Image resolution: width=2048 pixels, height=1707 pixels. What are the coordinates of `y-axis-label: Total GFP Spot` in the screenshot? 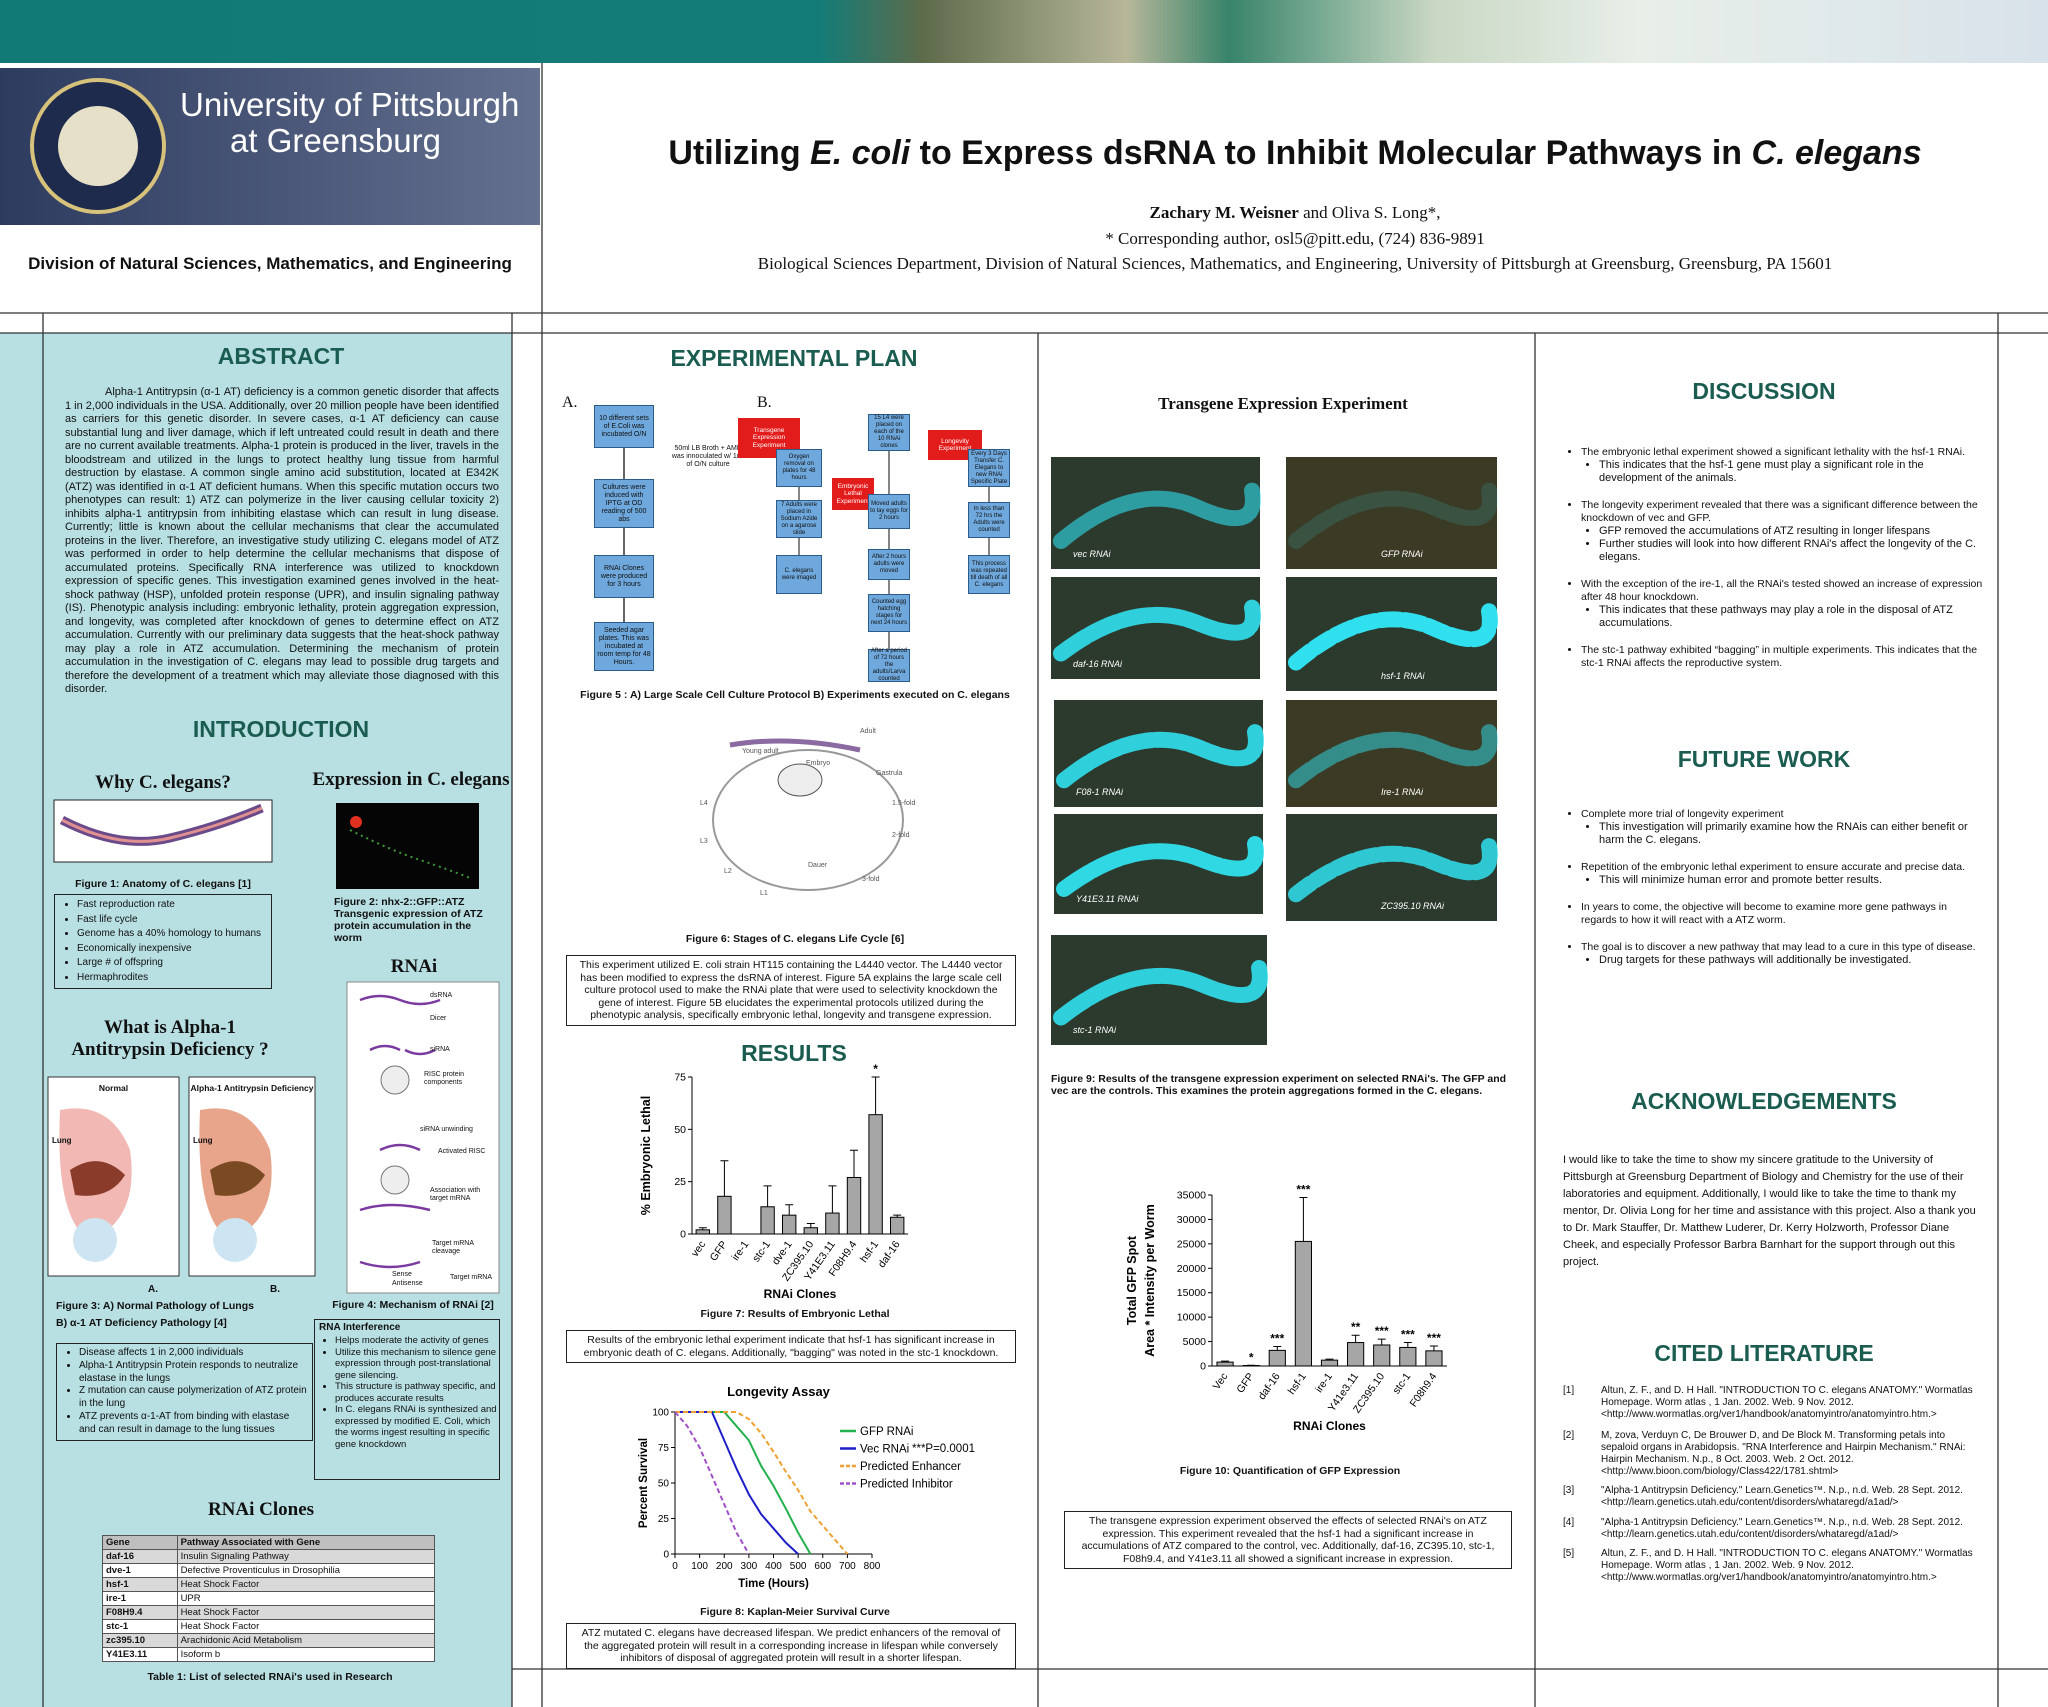 It's located at (1132, 1280).